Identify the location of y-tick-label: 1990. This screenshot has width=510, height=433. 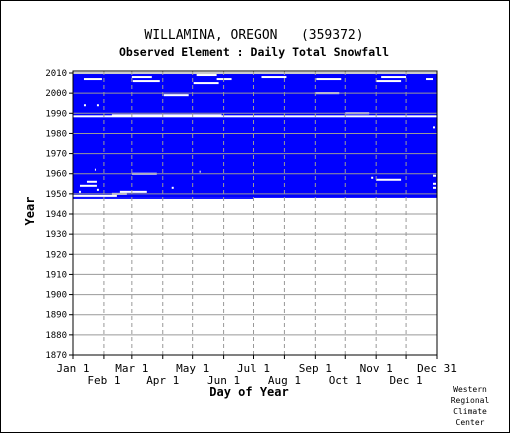
(56, 114).